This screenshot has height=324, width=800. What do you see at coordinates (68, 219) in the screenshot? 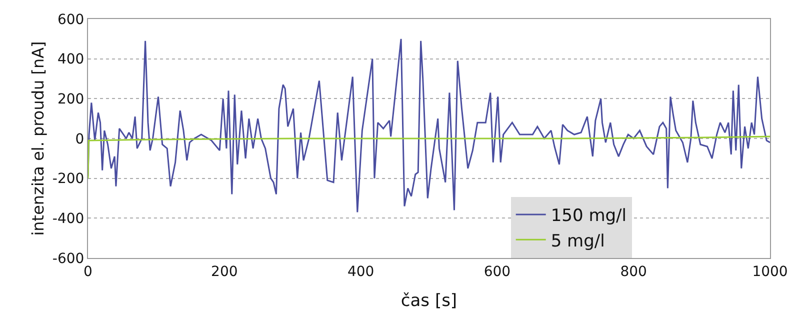
I see `y-tick-label: -400` at bounding box center [68, 219].